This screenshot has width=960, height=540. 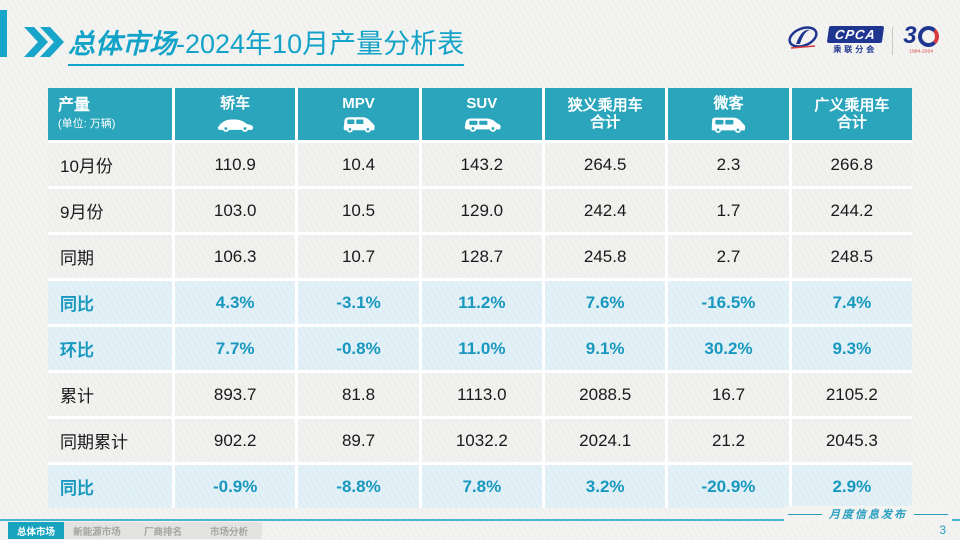 What do you see at coordinates (358, 210) in the screenshot?
I see `table-cell: 10.5` at bounding box center [358, 210].